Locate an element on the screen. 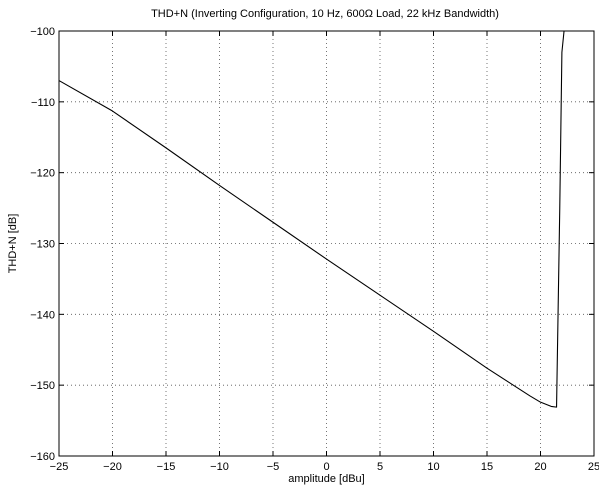 Image resolution: width=599 pixels, height=490 pixels. y-tick-label: −100 is located at coordinates (42, 32).